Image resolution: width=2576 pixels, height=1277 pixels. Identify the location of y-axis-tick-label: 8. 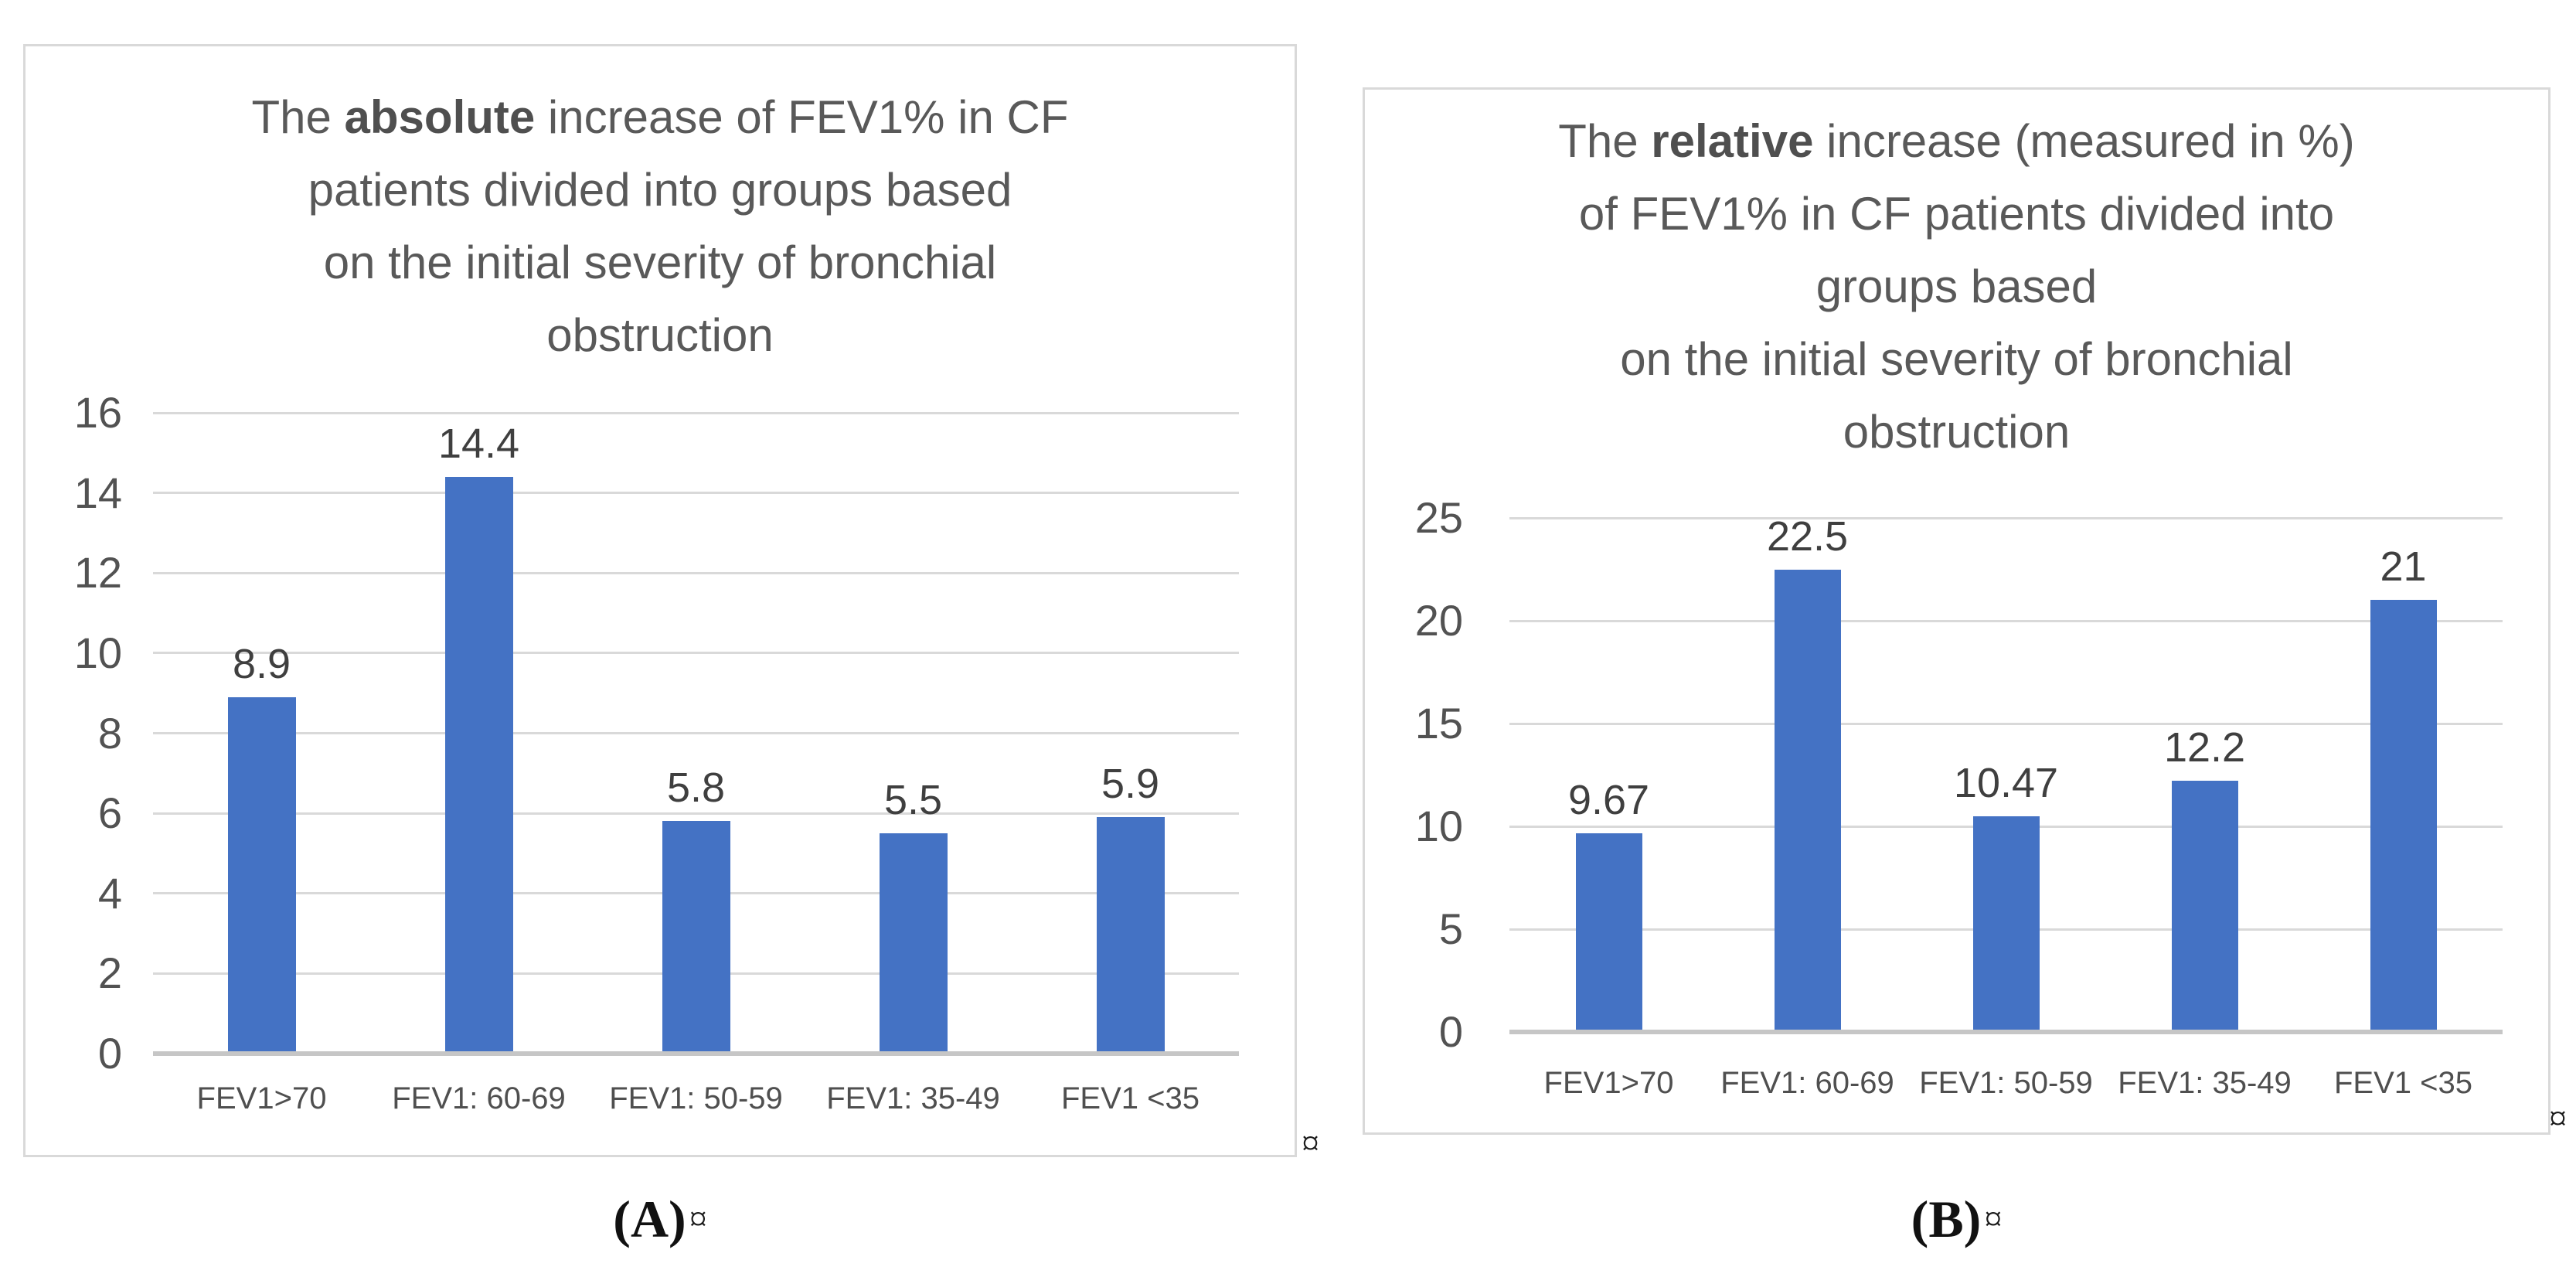
(109, 733).